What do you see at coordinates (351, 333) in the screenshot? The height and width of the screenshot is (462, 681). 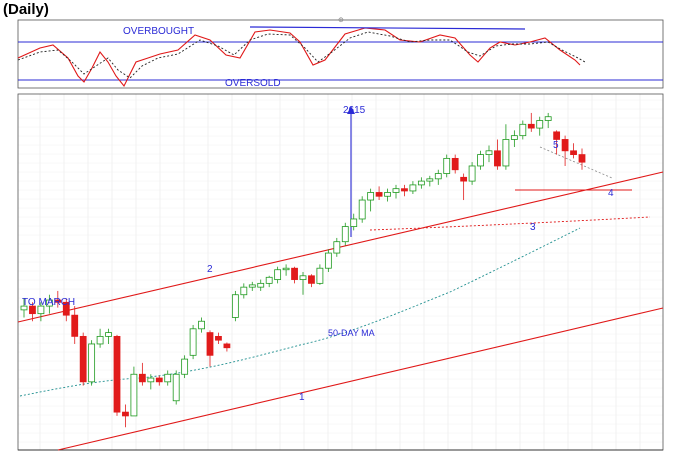 I see `ma-label: 50-DAY MA` at bounding box center [351, 333].